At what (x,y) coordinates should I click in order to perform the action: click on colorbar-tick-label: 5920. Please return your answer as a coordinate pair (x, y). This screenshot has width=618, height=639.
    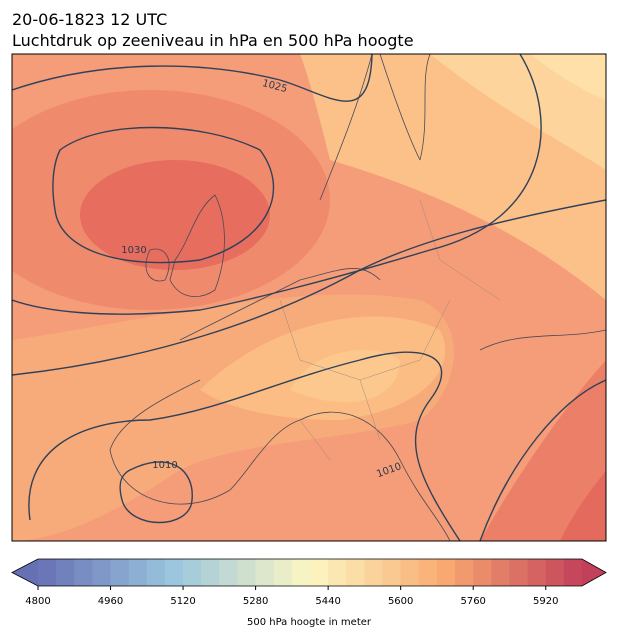
    Looking at the image, I should click on (545, 601).